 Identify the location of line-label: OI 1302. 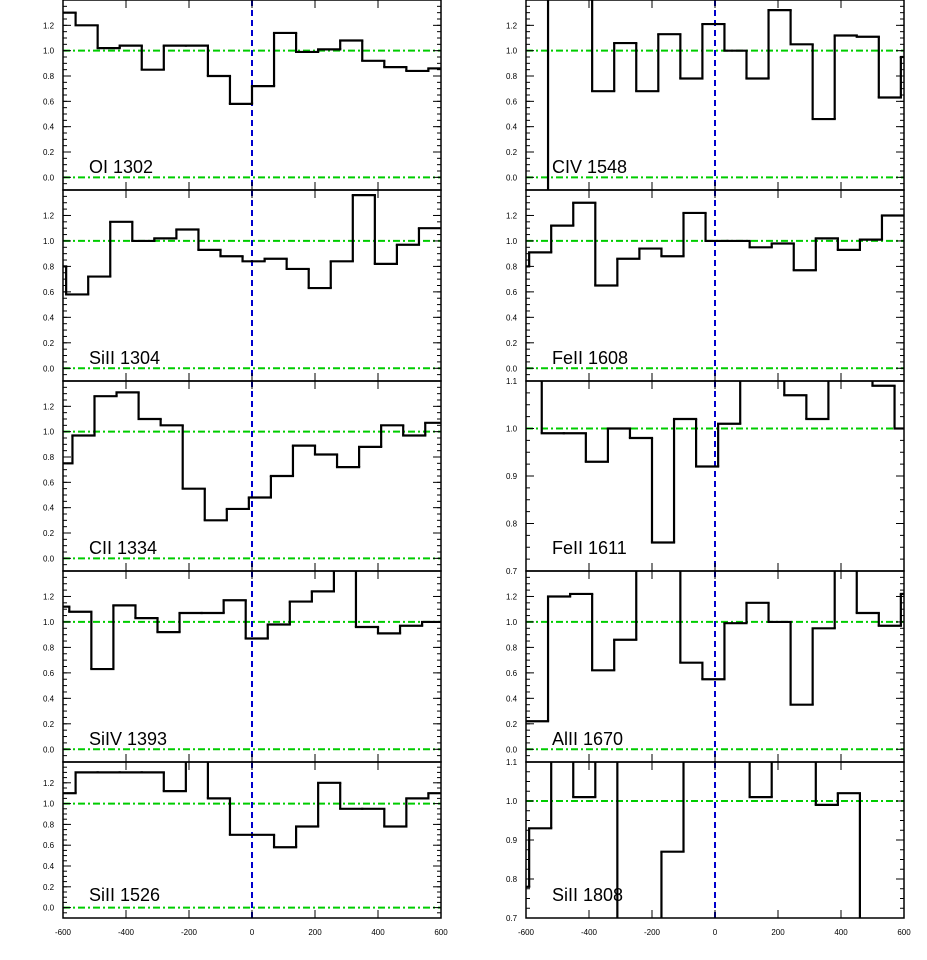
(121, 167).